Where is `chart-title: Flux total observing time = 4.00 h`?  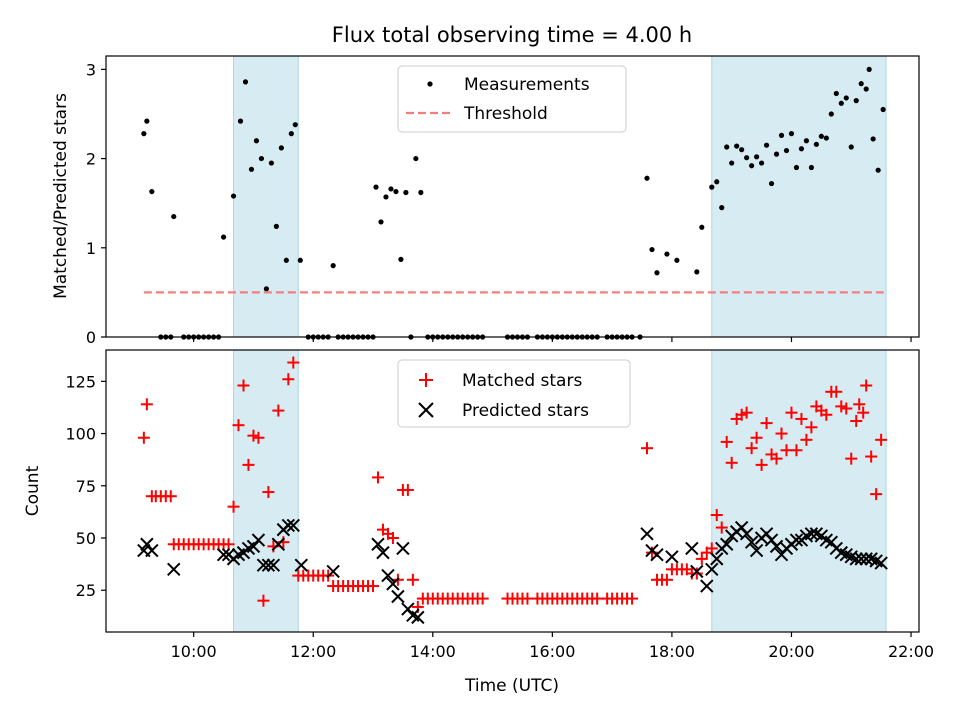
chart-title: Flux total observing time = 4.00 h is located at coordinates (512, 35).